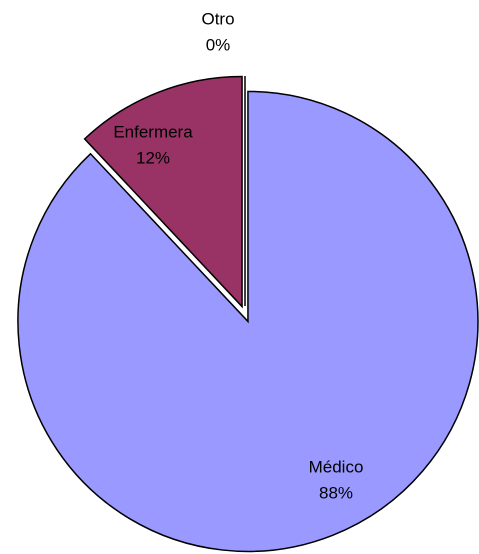  What do you see at coordinates (153, 131) in the screenshot?
I see `slice-label: Enfermera` at bounding box center [153, 131].